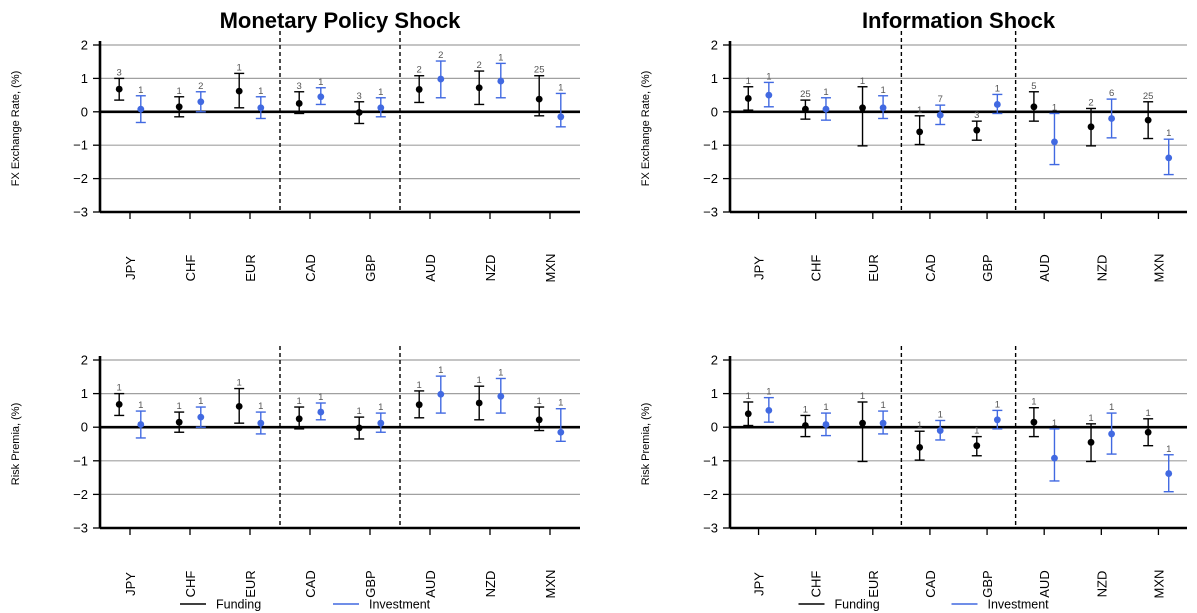 This screenshot has height=613, width=1197. Describe the element at coordinates (759, 268) in the screenshot. I see `x-tick-label-jpy: JPY` at that location.